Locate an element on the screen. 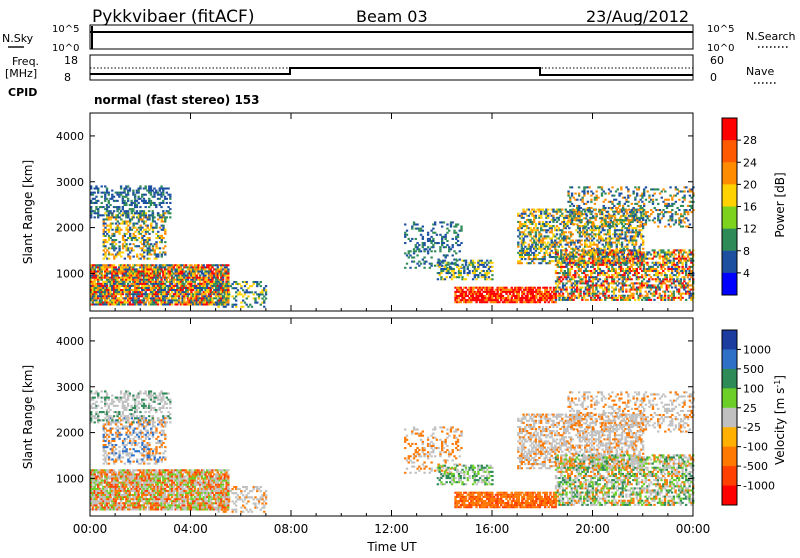 The width and height of the screenshot is (800, 558). nsky-label: N.Sky is located at coordinates (18, 38).